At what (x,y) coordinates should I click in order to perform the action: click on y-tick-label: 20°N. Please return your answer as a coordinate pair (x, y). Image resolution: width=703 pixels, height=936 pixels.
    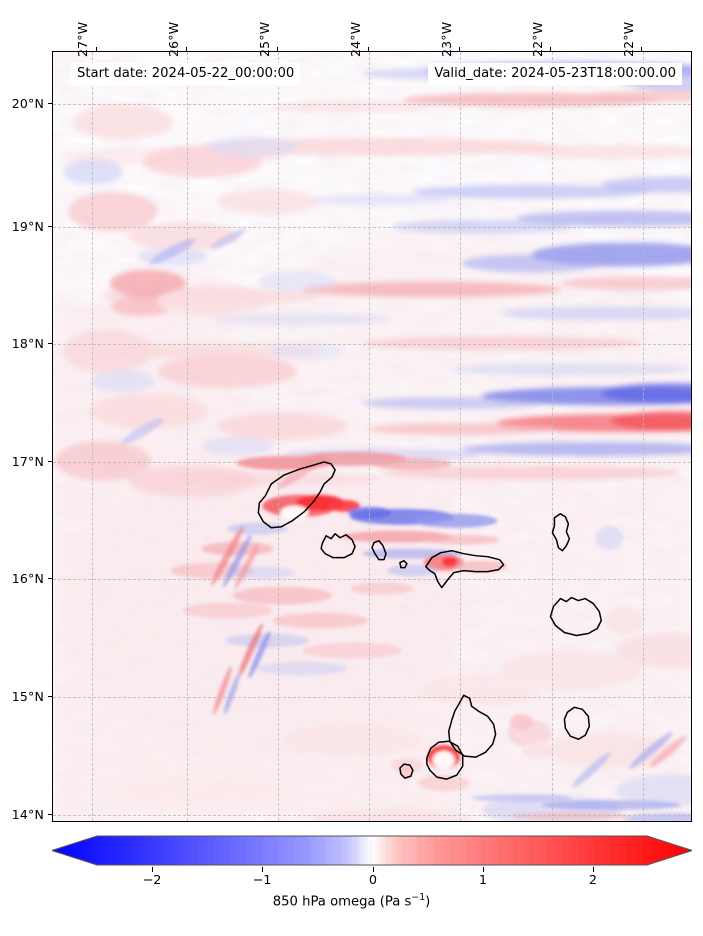
    Looking at the image, I should click on (27, 103).